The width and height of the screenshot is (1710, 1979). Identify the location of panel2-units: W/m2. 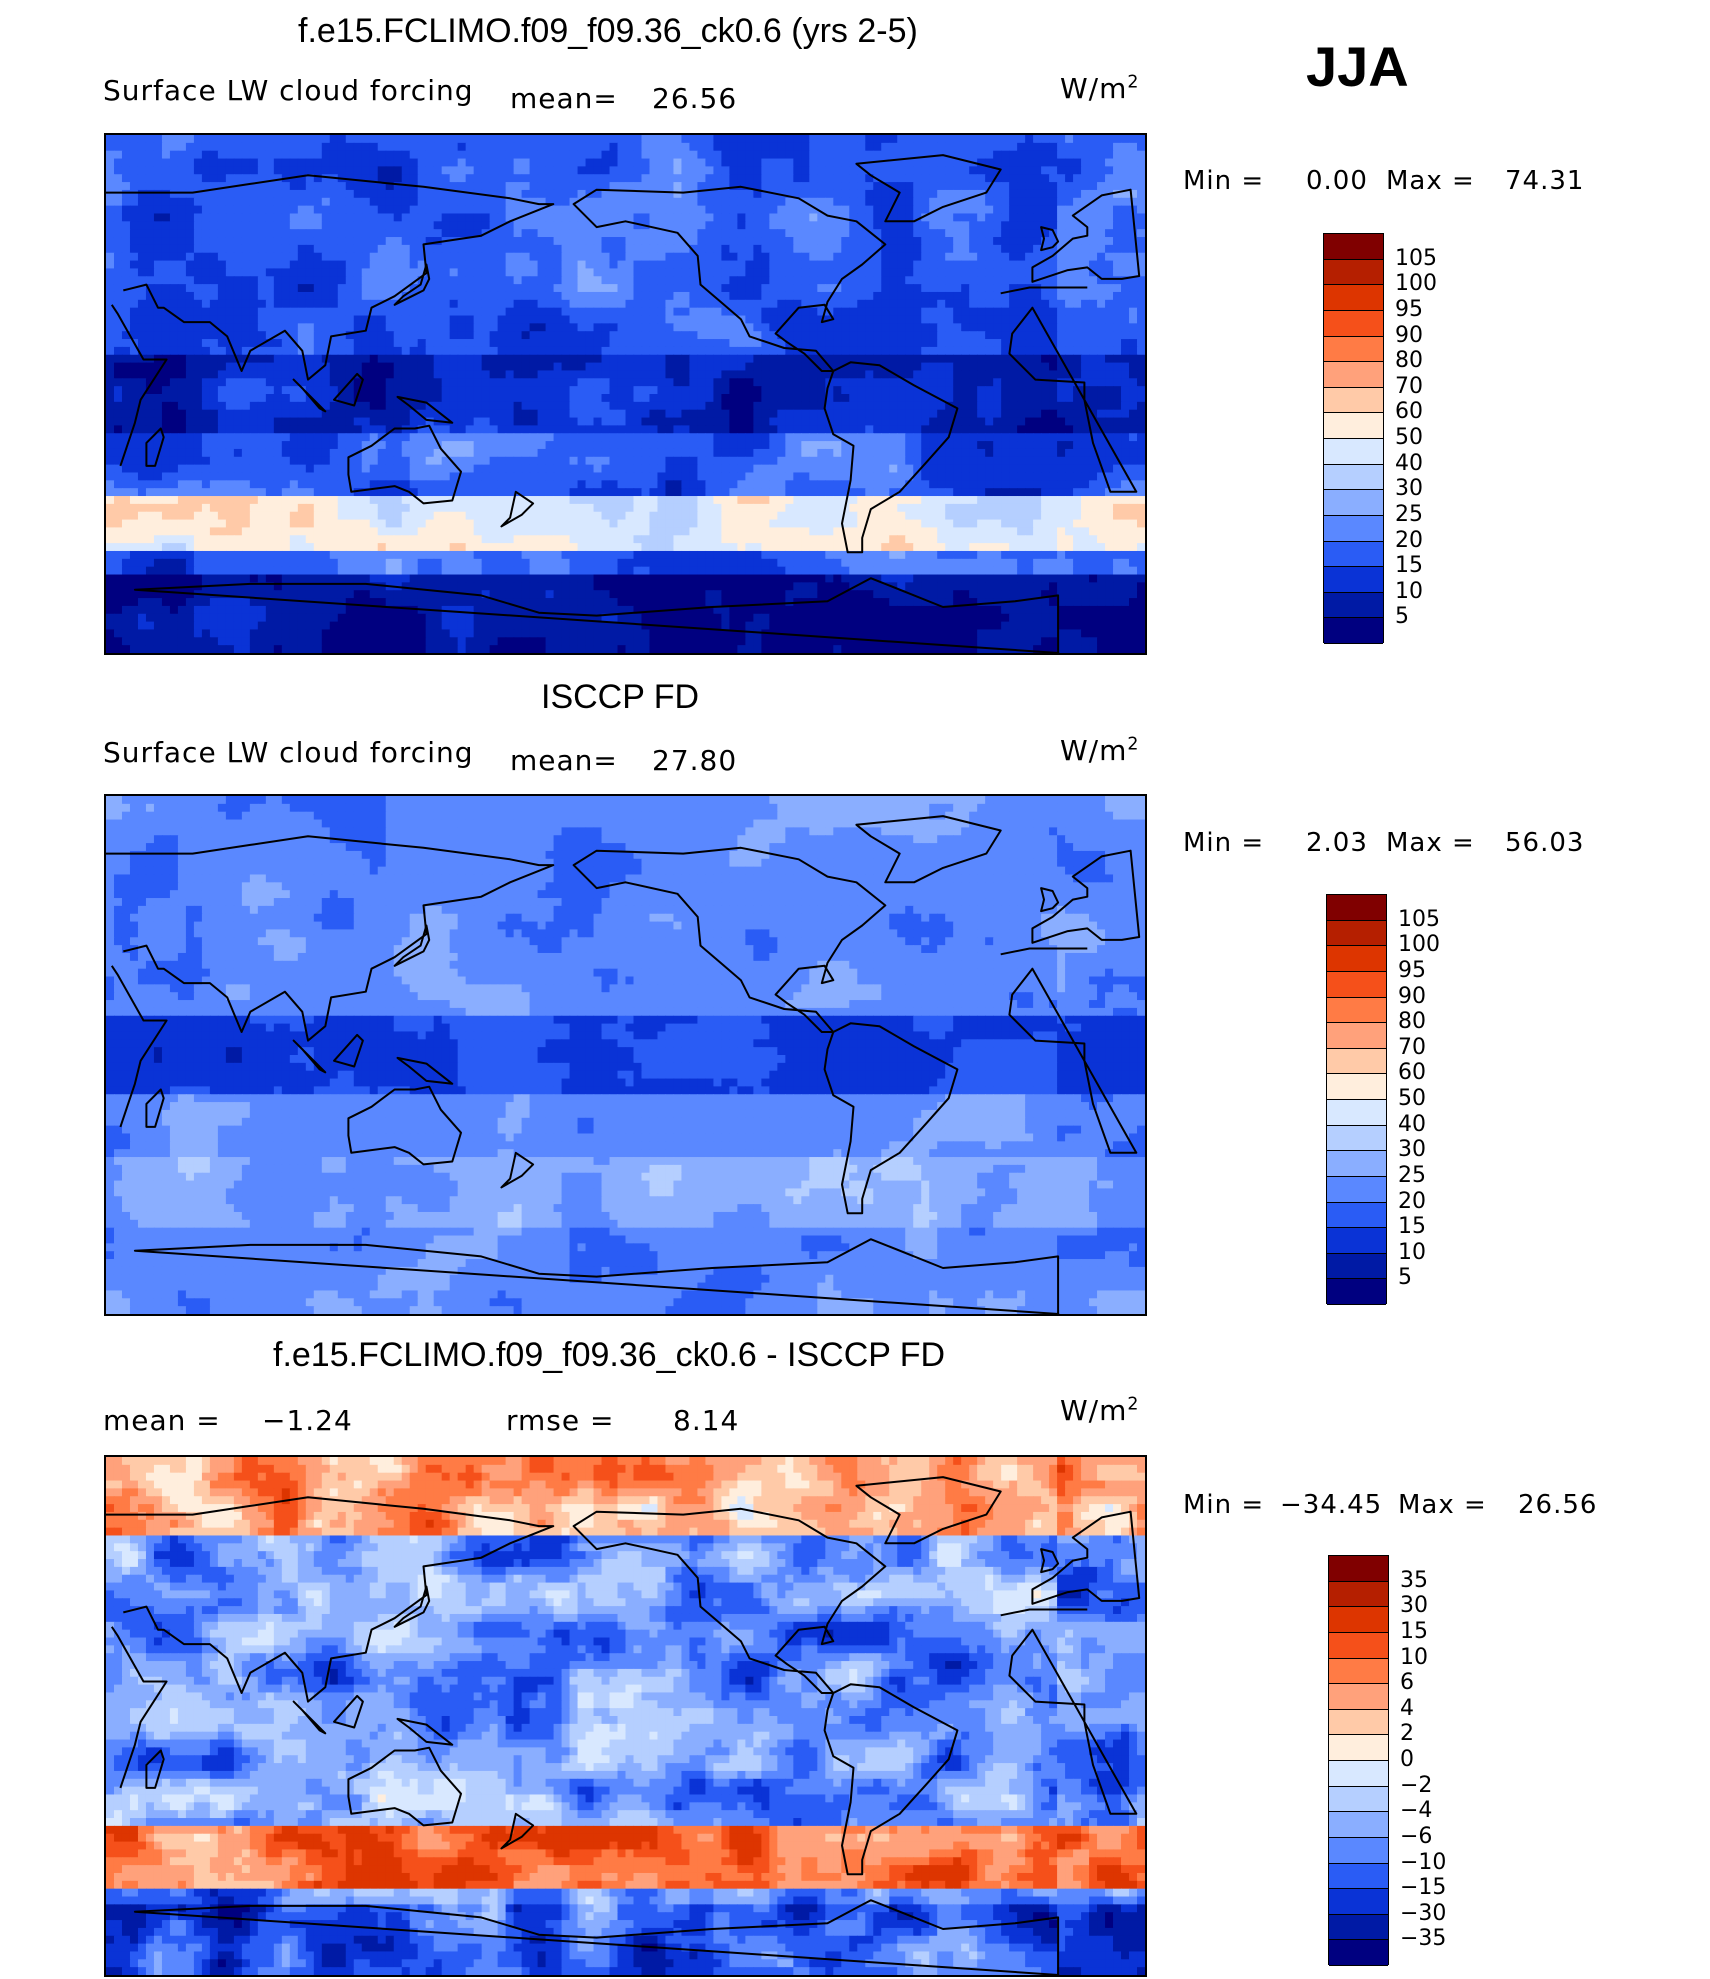
(1099, 750).